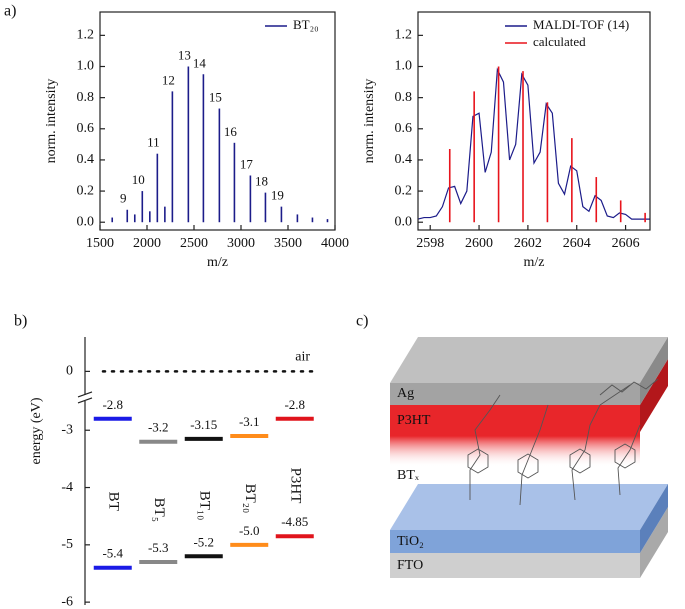  Describe the element at coordinates (515, 394) in the screenshot. I see `ag-layer` at that location.